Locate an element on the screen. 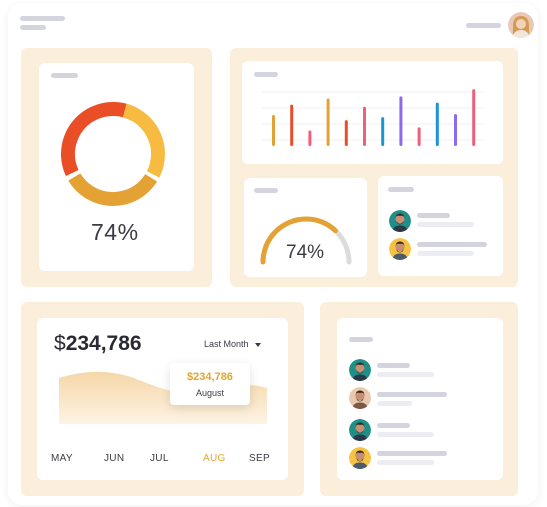 The height and width of the screenshot is (507, 547). period-dropdown: Last Month is located at coordinates (232, 344).